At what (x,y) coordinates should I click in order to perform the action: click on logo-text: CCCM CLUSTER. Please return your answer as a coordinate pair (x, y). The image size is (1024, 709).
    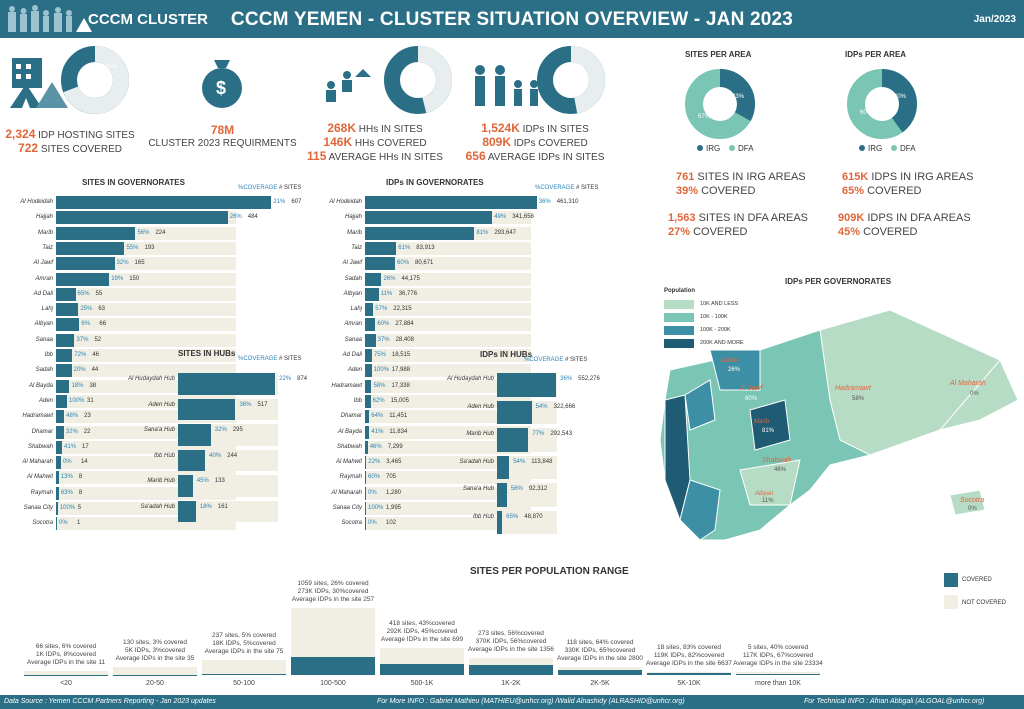
    Looking at the image, I should click on (148, 19).